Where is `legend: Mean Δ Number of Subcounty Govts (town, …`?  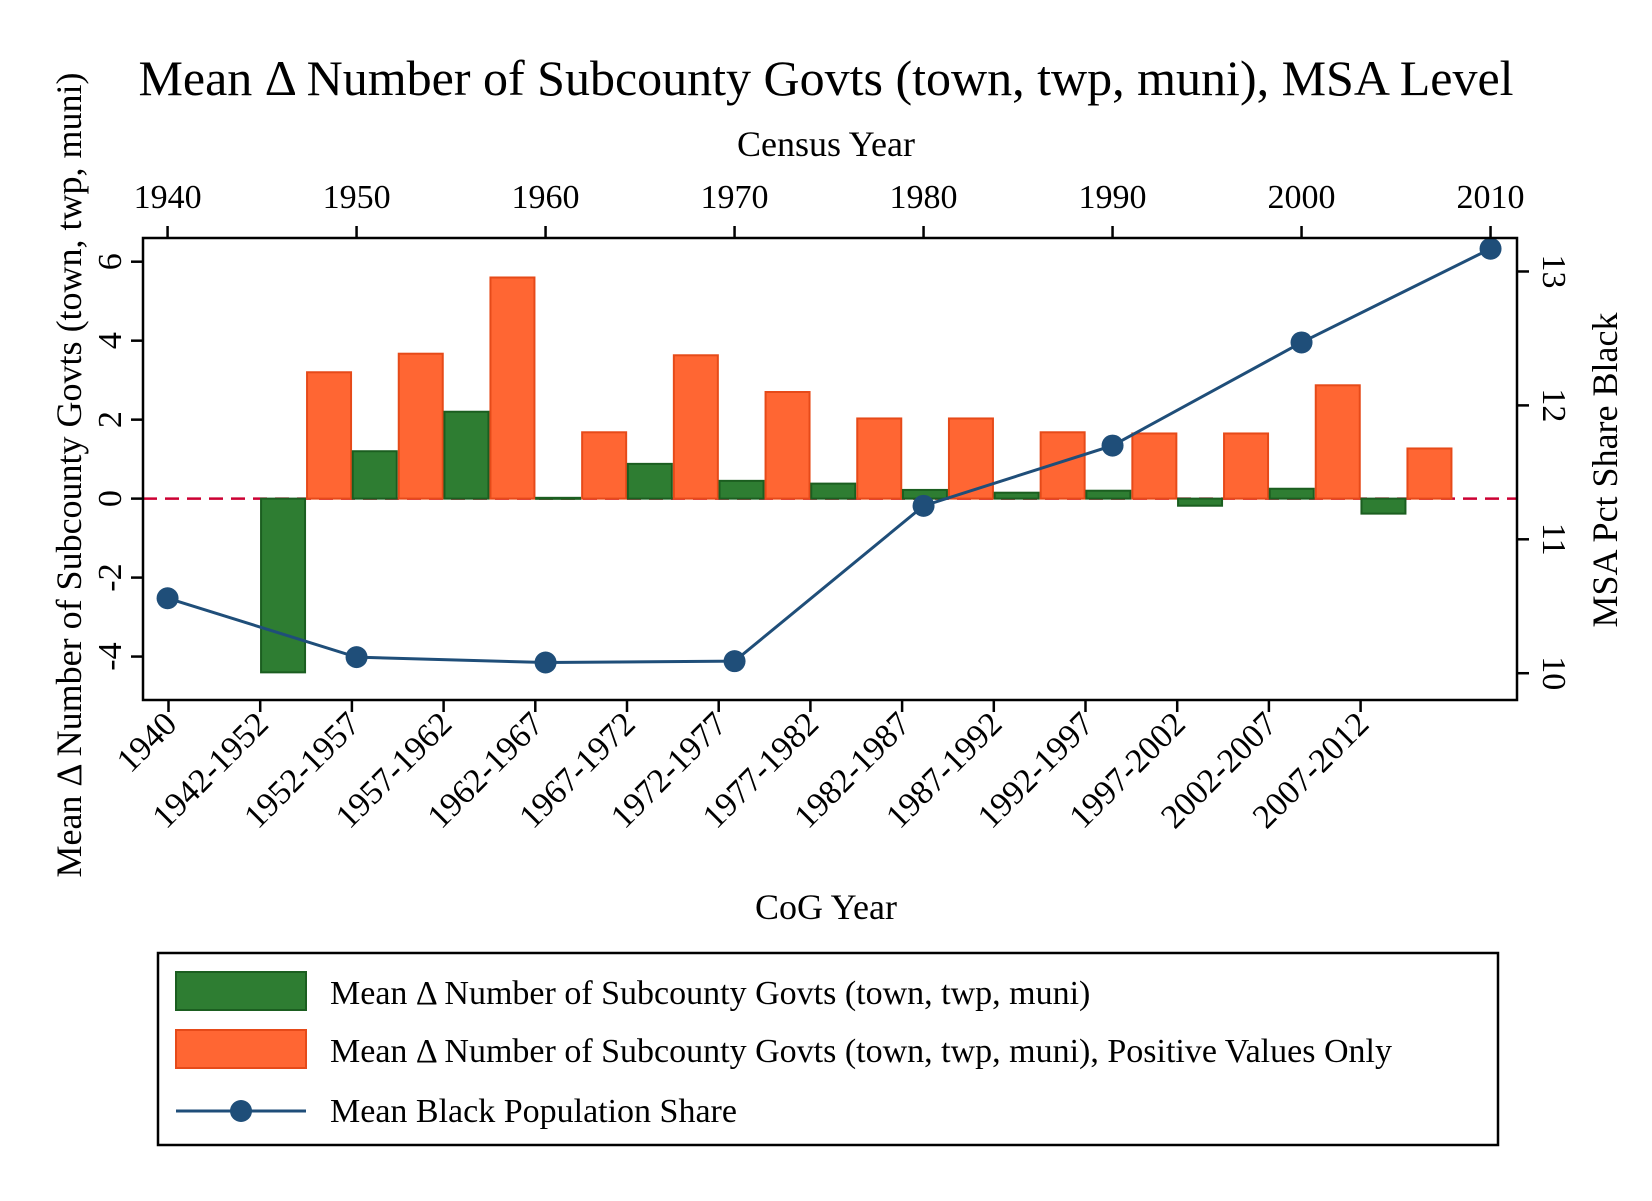 legend: Mean Δ Number of Subcounty Govts (town, … is located at coordinates (828, 1049).